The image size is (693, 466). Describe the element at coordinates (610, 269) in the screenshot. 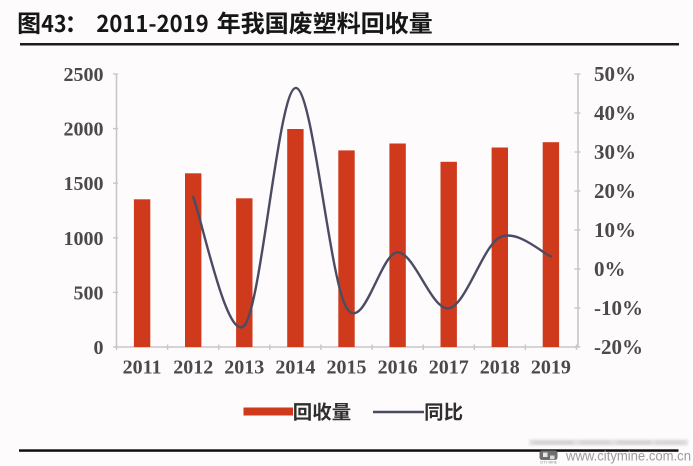

I see `svg-text: 0%` at that location.